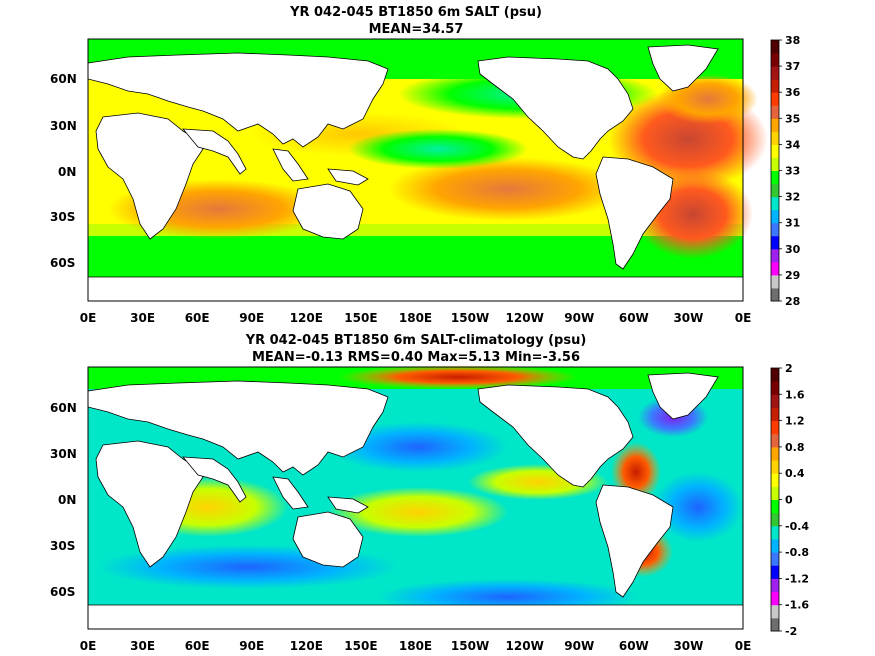  Describe the element at coordinates (634, 646) in the screenshot. I see `x-tick-label: 60W` at that location.